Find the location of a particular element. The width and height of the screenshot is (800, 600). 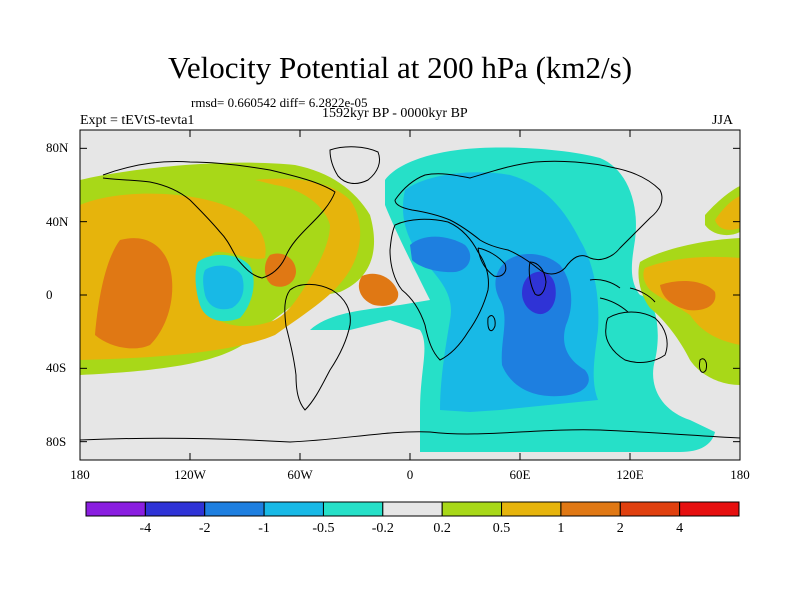

colorbar-label: 1 is located at coordinates (561, 528).